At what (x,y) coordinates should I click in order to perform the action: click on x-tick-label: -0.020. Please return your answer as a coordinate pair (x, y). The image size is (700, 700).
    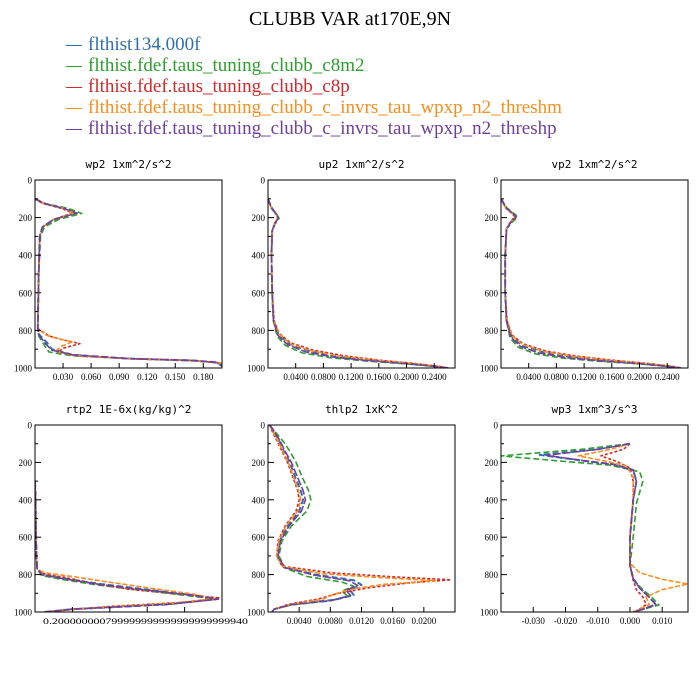
    Looking at the image, I should click on (566, 621).